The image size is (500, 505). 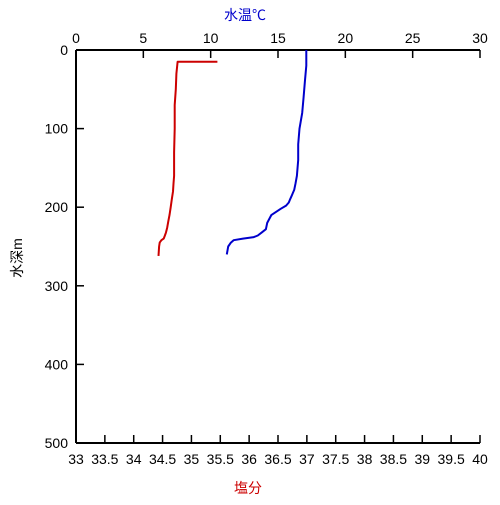 I want to click on y-axis-title: 水深m, so click(x=17, y=258).